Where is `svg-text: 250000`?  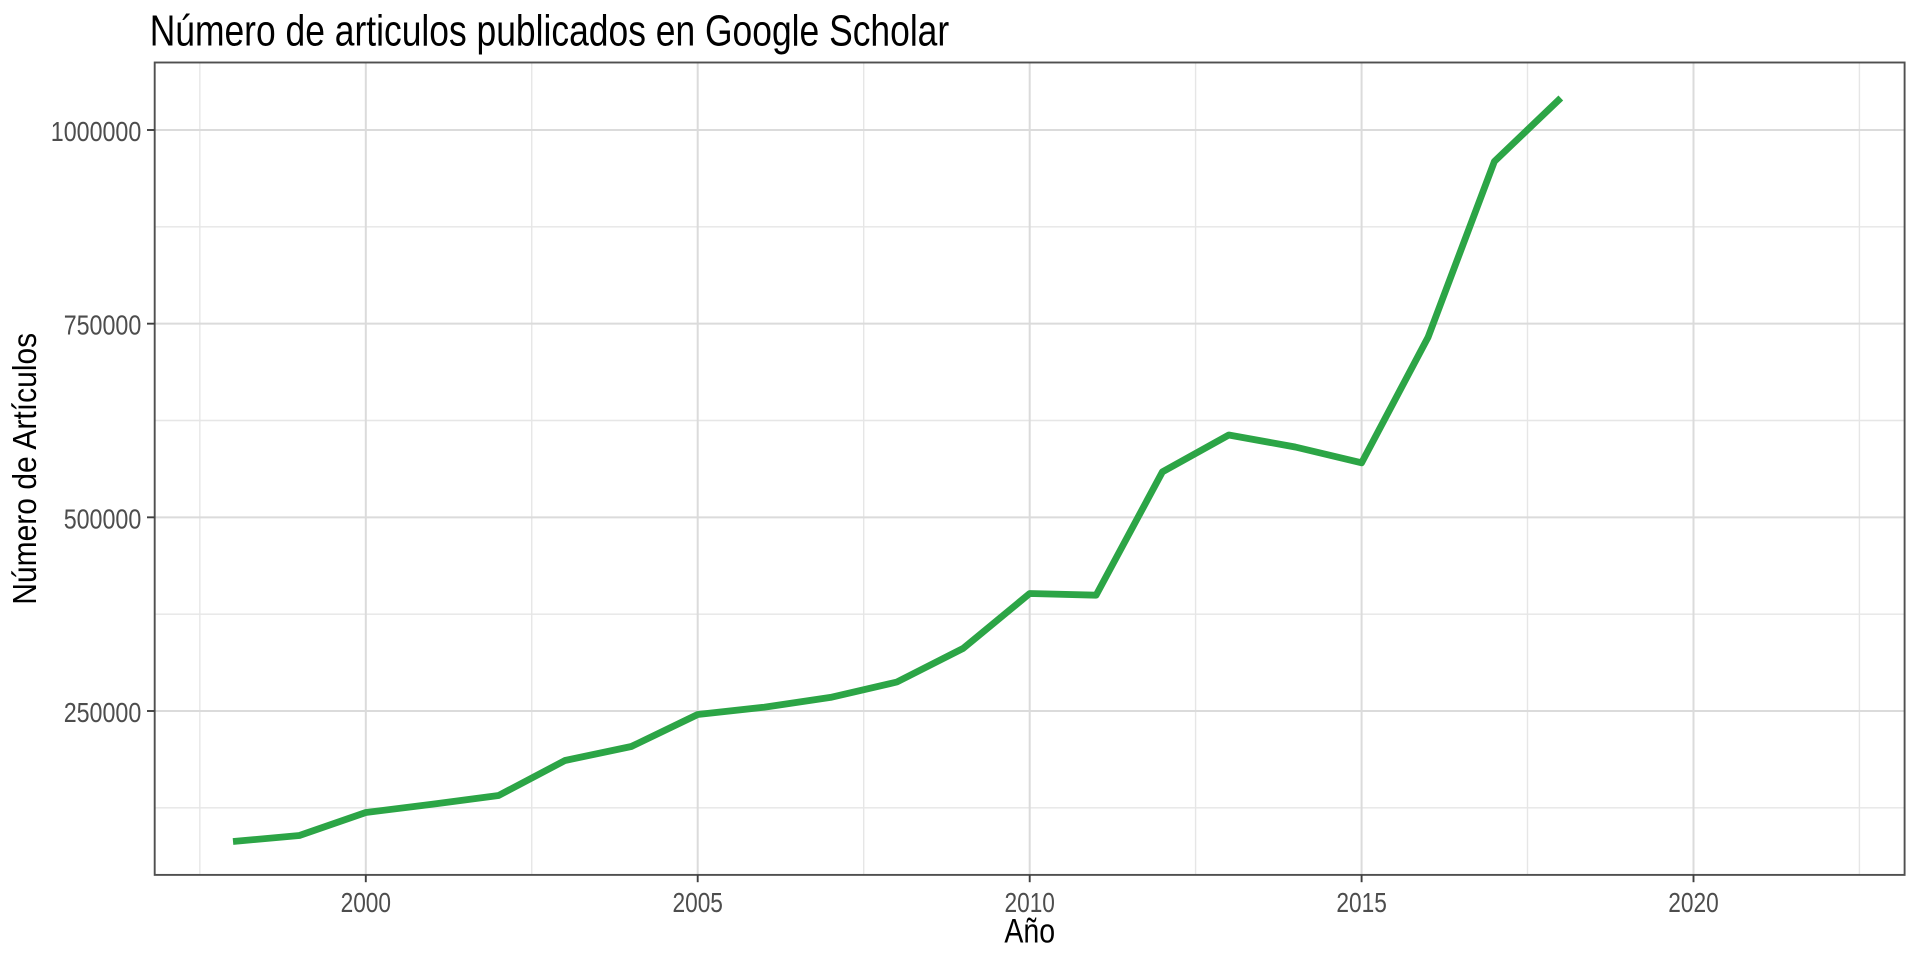
svg-text: 250000 is located at coordinates (103, 712).